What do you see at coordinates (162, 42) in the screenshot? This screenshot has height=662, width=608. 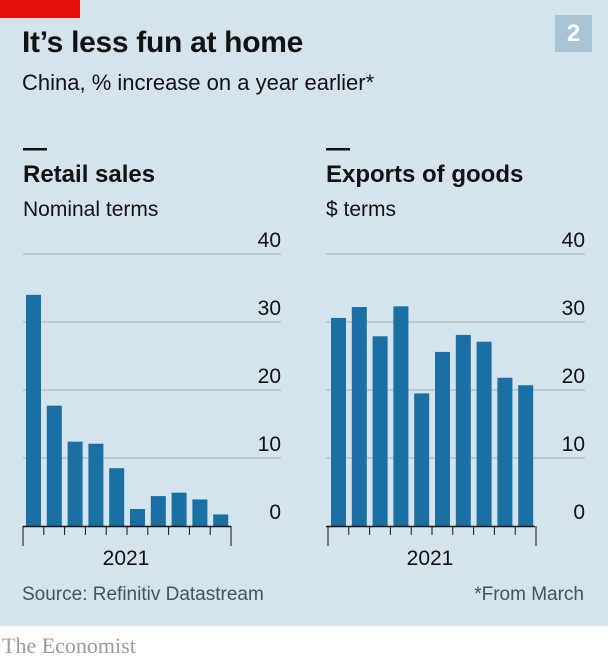 I see `chart-title: It’s less fun at home` at bounding box center [162, 42].